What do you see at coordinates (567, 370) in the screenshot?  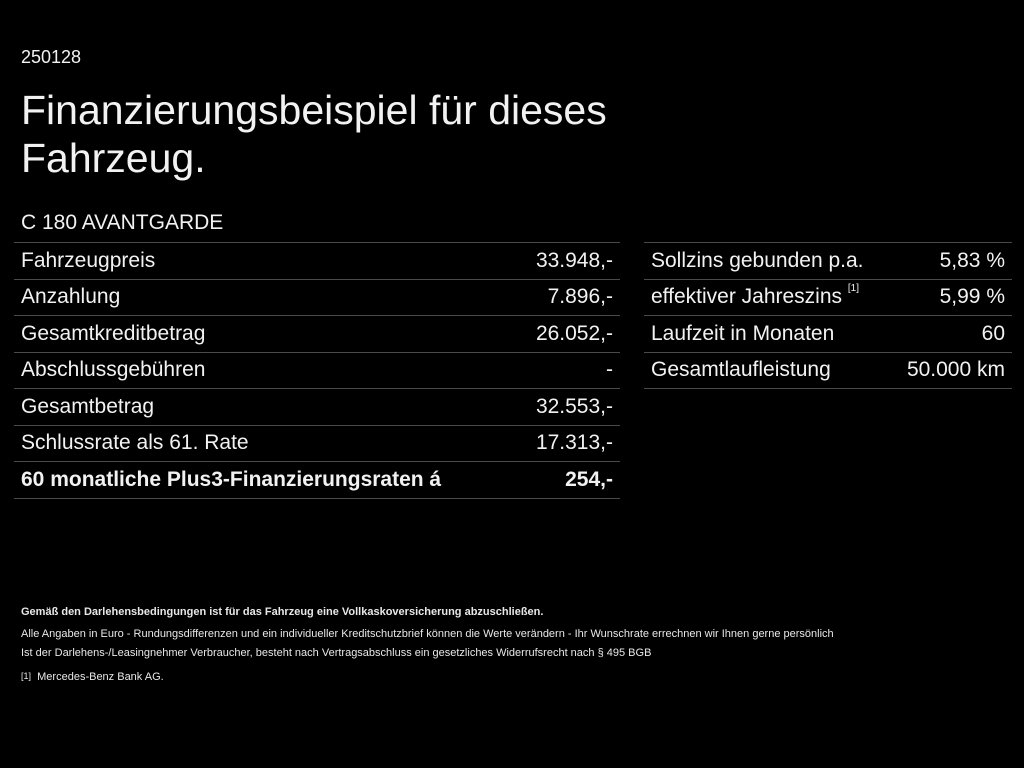 I see `row-value: -` at bounding box center [567, 370].